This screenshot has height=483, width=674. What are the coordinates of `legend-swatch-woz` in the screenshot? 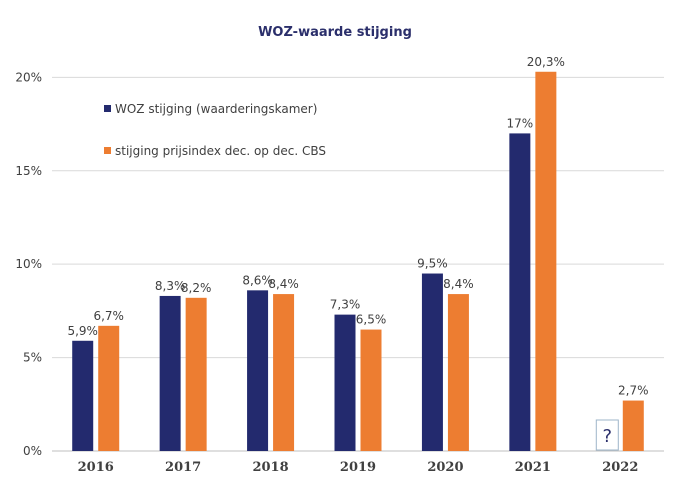 It's located at (107, 108).